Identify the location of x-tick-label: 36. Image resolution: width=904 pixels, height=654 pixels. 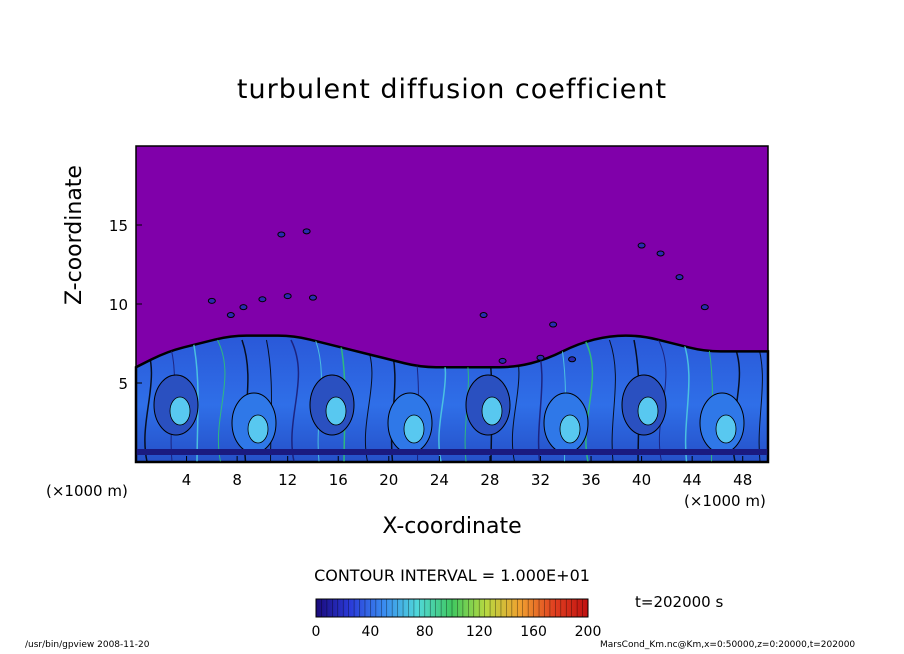
(590, 480).